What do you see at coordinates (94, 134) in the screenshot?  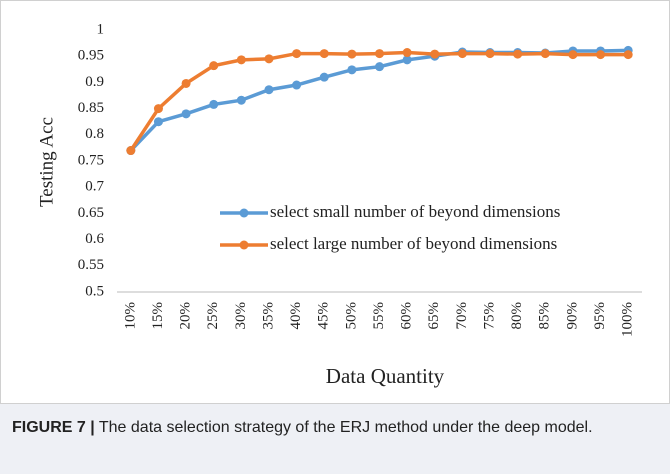 I see `y-tick-label: 0.8` at bounding box center [94, 134].